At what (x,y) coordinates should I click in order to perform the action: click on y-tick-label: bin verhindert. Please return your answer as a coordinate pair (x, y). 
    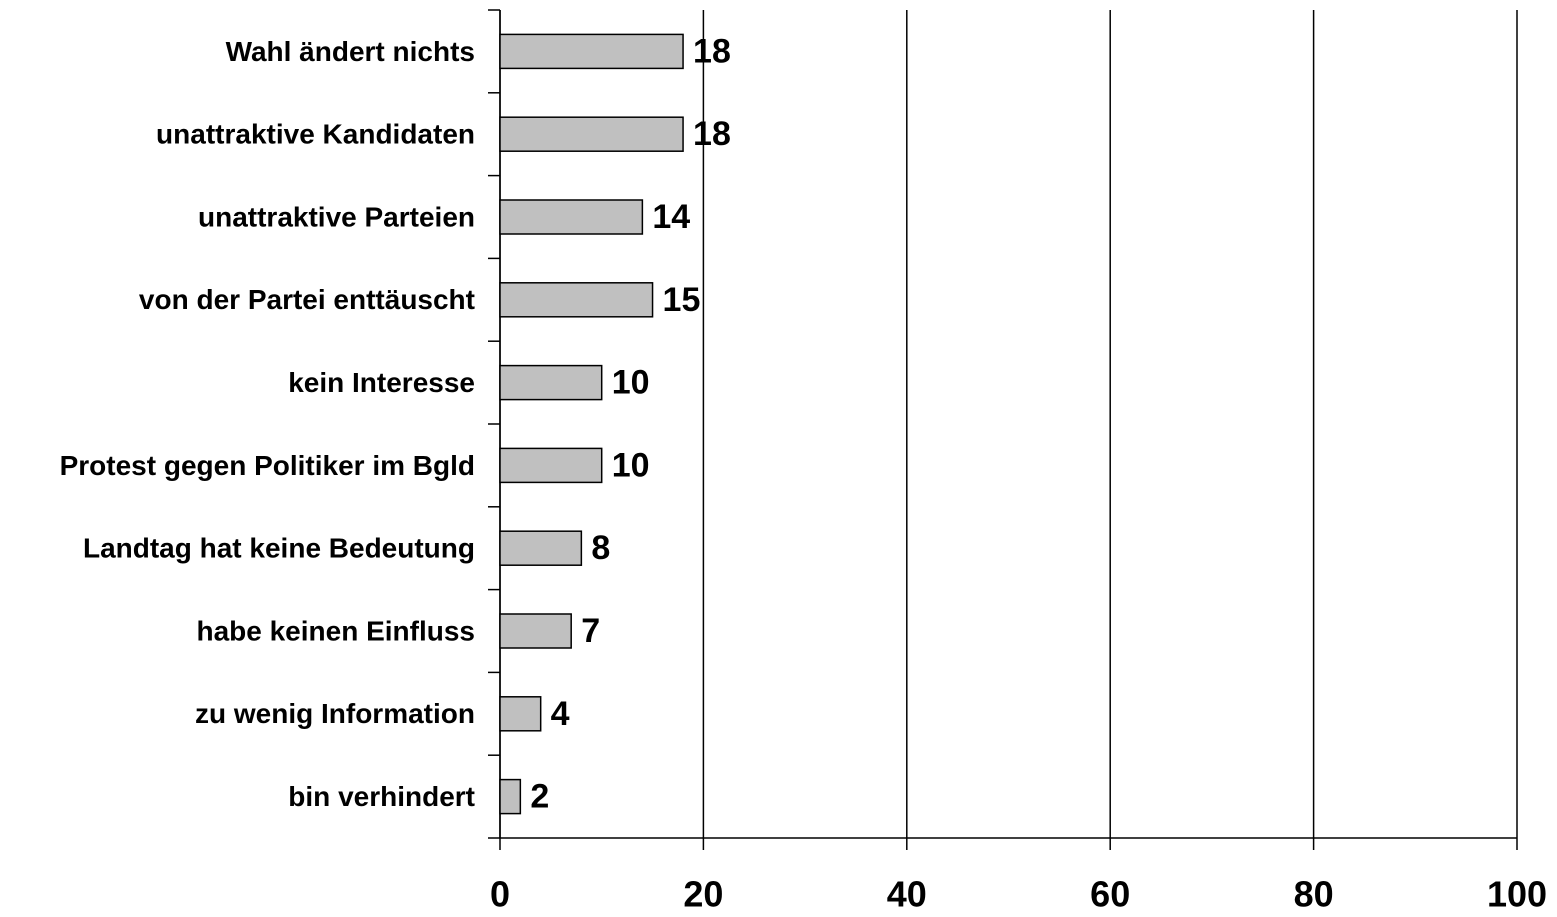
    Looking at the image, I should click on (381, 796).